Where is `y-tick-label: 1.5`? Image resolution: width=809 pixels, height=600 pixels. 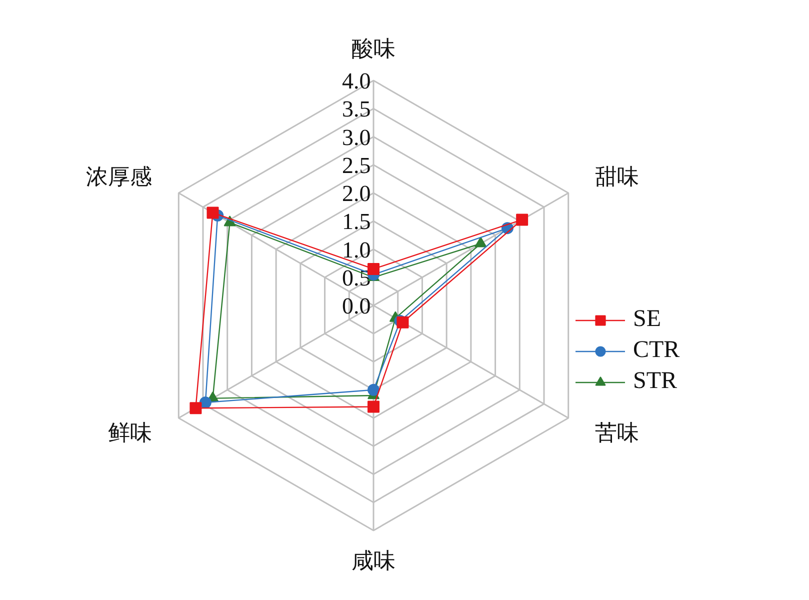 y-tick-label: 1.5 is located at coordinates (356, 221).